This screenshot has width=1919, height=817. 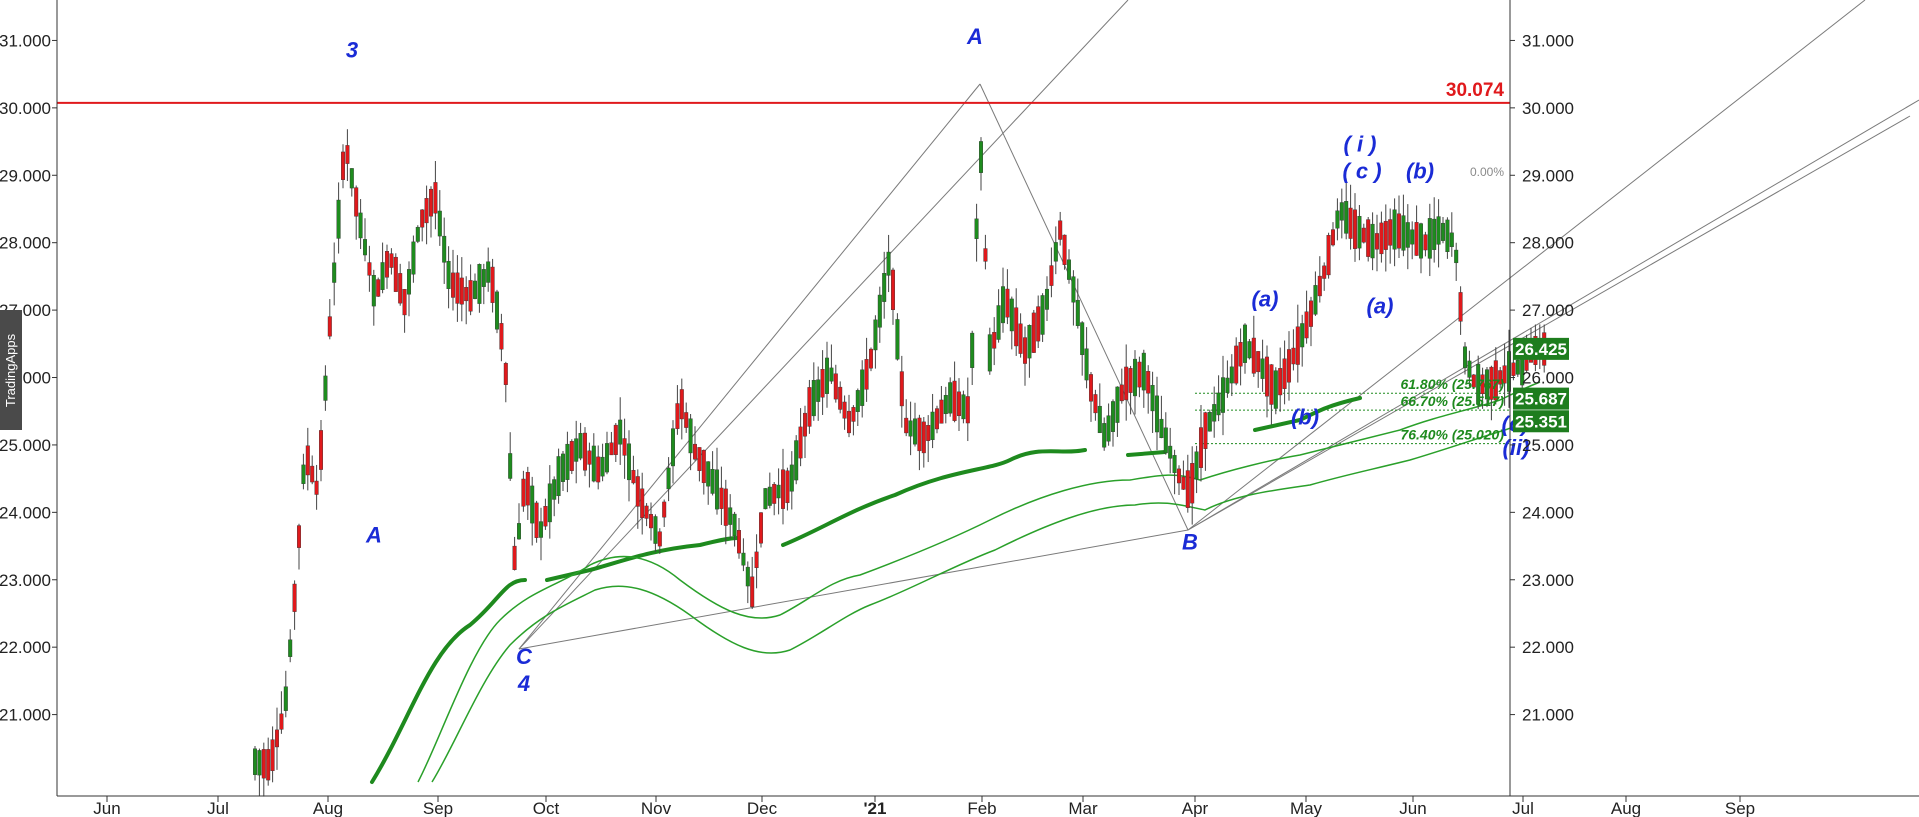 I want to click on trend-line, so click(x=1084, y=307).